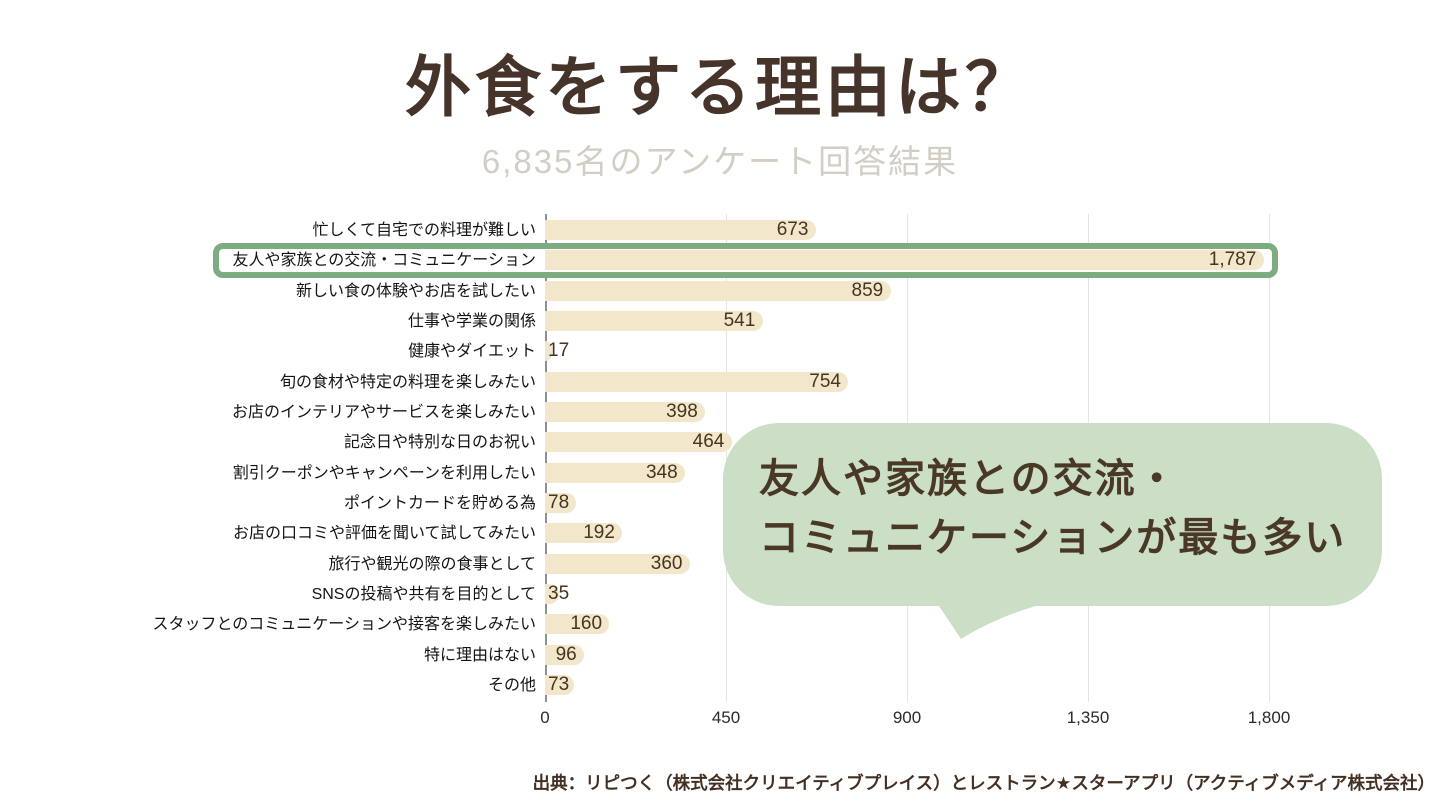  Describe the element at coordinates (867, 290) in the screenshot. I see `value-label: 859` at that location.